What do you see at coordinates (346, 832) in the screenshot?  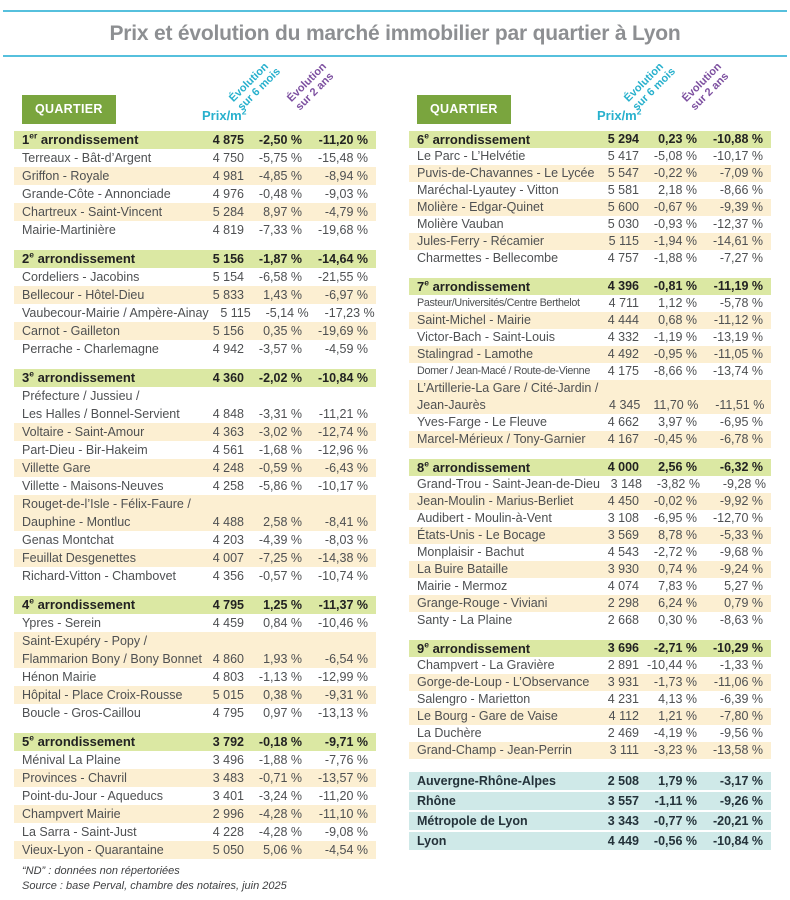 I see `evo-2y-value: -9,08 %` at bounding box center [346, 832].